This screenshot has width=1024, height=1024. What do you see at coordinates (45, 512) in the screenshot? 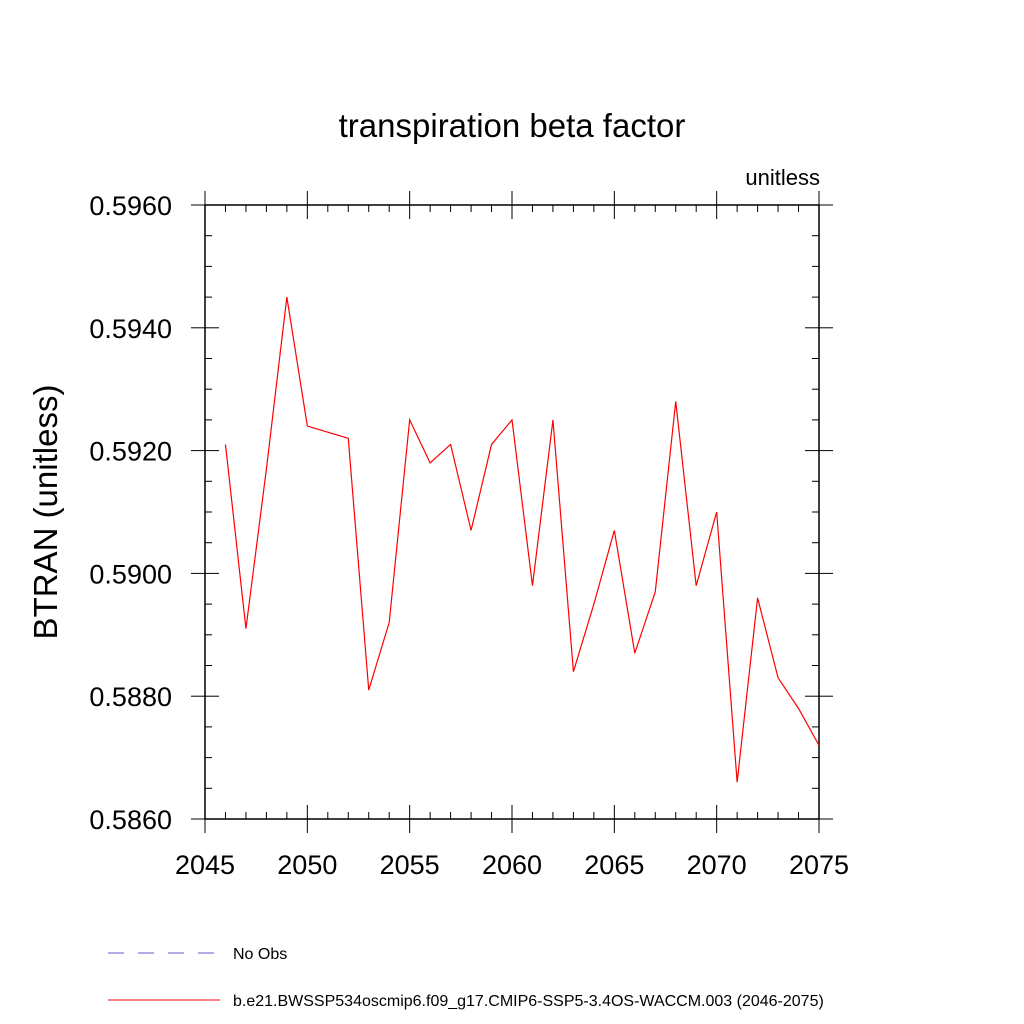
I see `y-axis-label: BTRAN (unitless)` at bounding box center [45, 512].